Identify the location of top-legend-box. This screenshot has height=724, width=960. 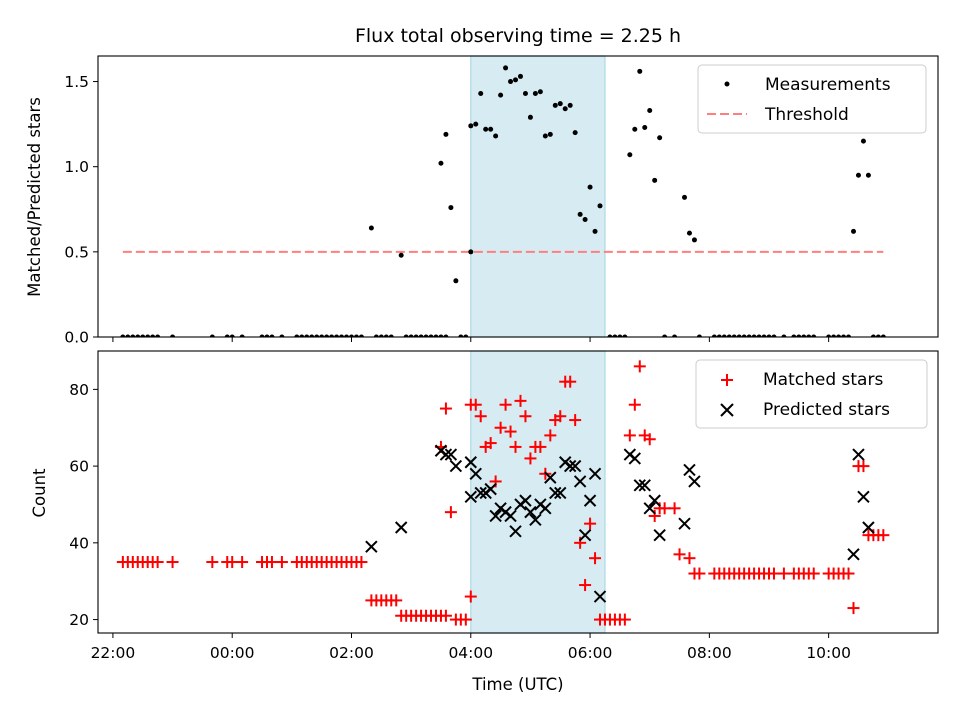
(812, 99).